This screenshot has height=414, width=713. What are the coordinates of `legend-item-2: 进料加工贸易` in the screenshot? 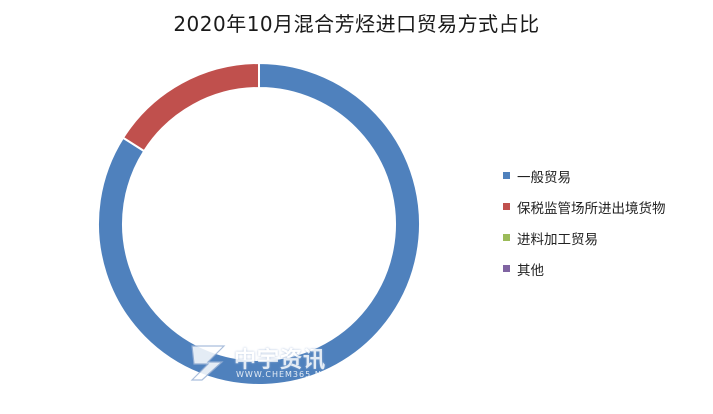 It's located at (584, 238).